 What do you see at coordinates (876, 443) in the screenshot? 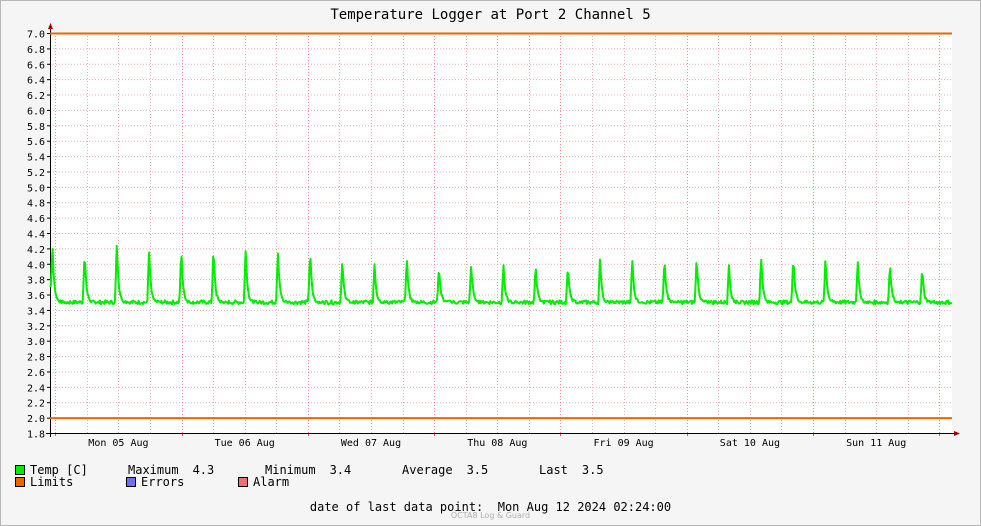
I see `x-tick-label: Sun 11 Aug` at bounding box center [876, 443].